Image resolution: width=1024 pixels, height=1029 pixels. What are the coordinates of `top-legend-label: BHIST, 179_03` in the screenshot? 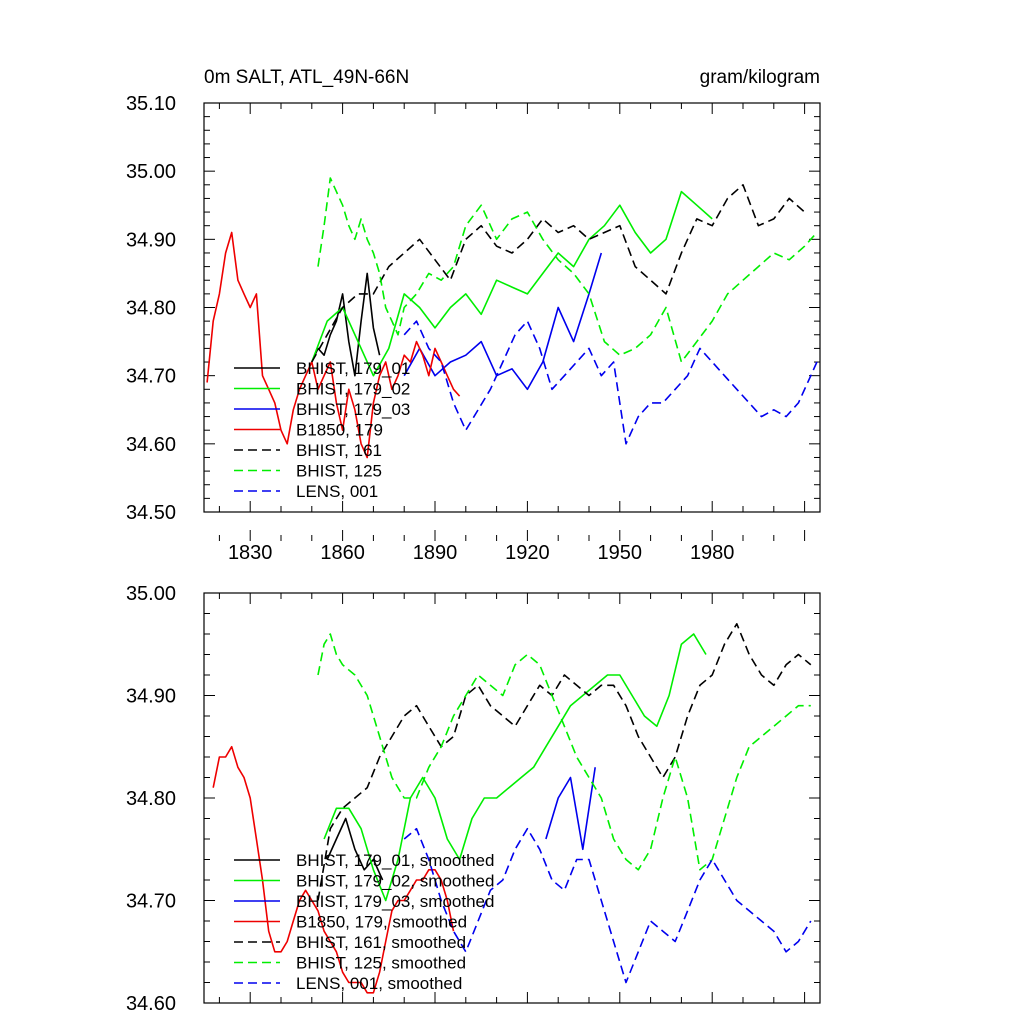 It's located at (353, 409).